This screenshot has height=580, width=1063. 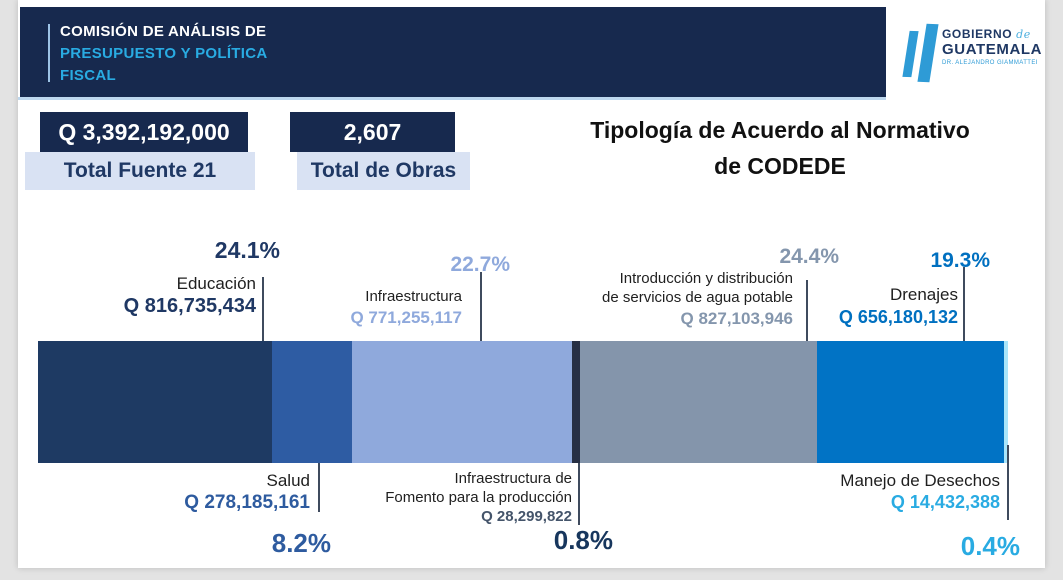 I want to click on amount-drenajes: Q 656,180,132, so click(x=898, y=316).